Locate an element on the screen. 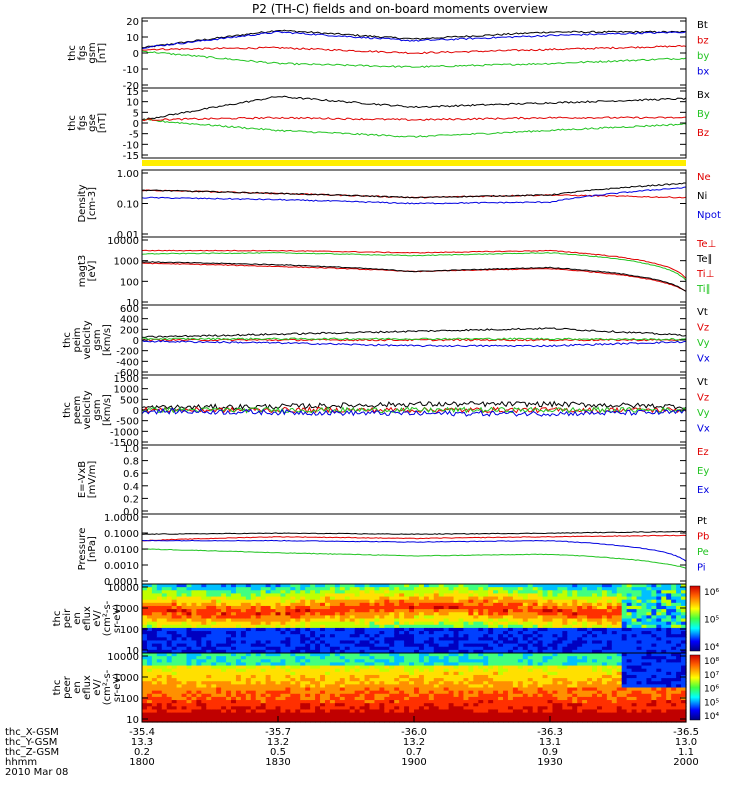  y-axis-label: sr-eV) is located at coordinates (117, 618).